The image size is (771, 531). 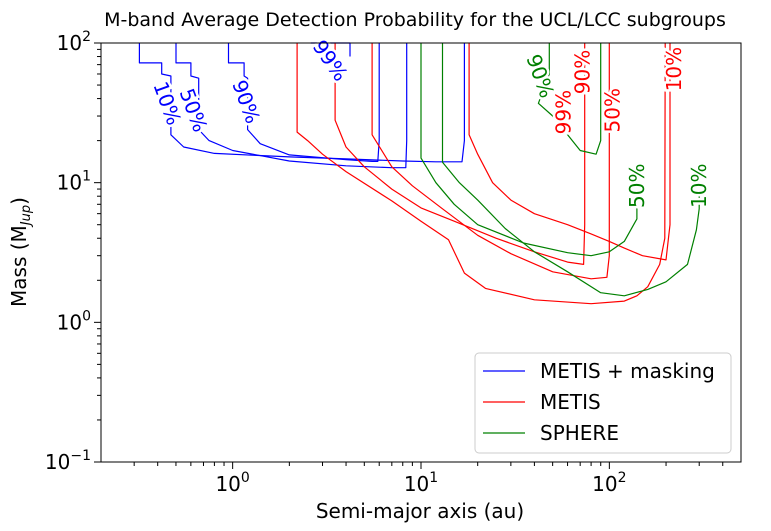 I want to click on legend-box, so click(x=603, y=403).